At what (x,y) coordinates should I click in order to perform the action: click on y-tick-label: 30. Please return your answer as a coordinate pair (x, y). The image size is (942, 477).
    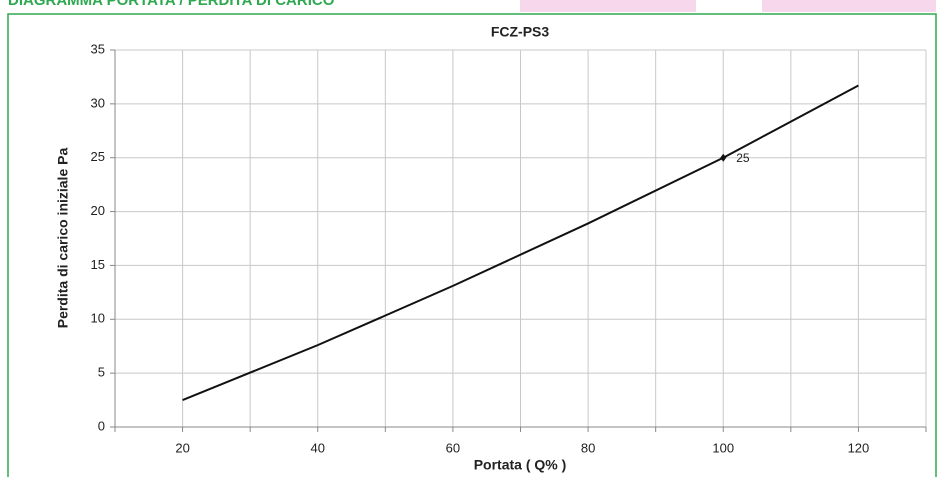
    Looking at the image, I should click on (98, 102).